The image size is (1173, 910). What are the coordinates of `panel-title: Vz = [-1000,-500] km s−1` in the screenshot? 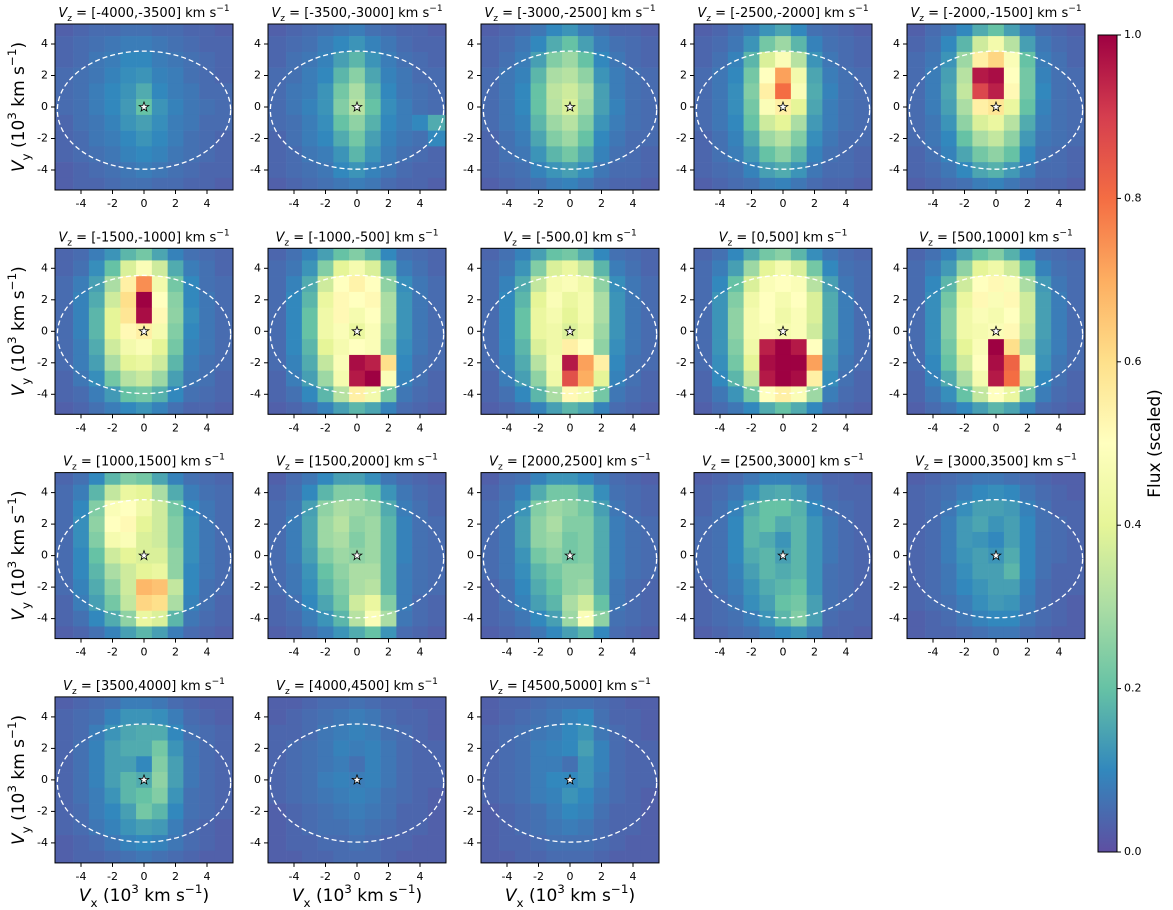 It's located at (356, 238).